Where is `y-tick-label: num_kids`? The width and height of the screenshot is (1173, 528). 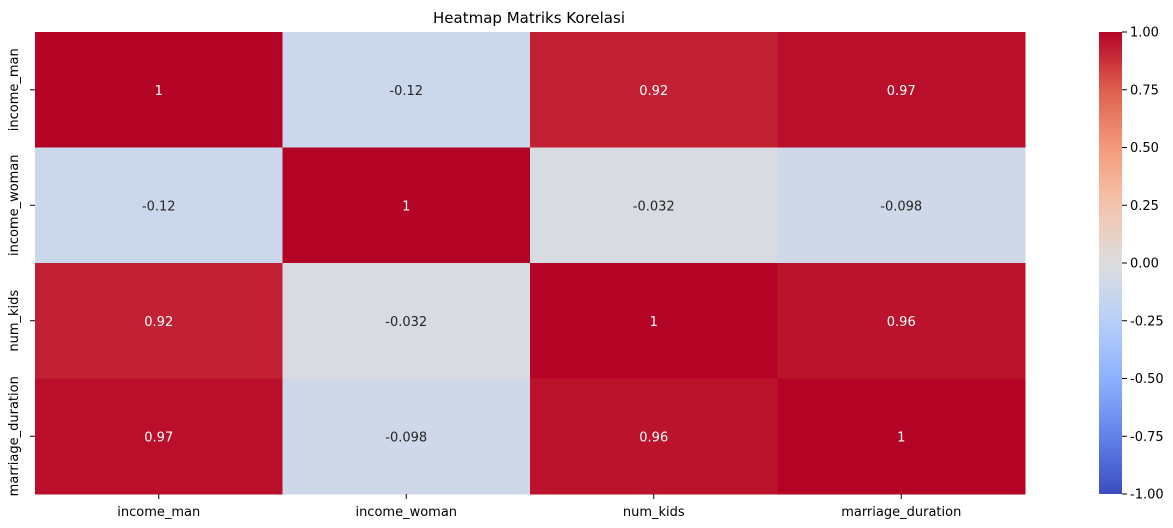
y-tick-label: num_kids is located at coordinates (14, 321).